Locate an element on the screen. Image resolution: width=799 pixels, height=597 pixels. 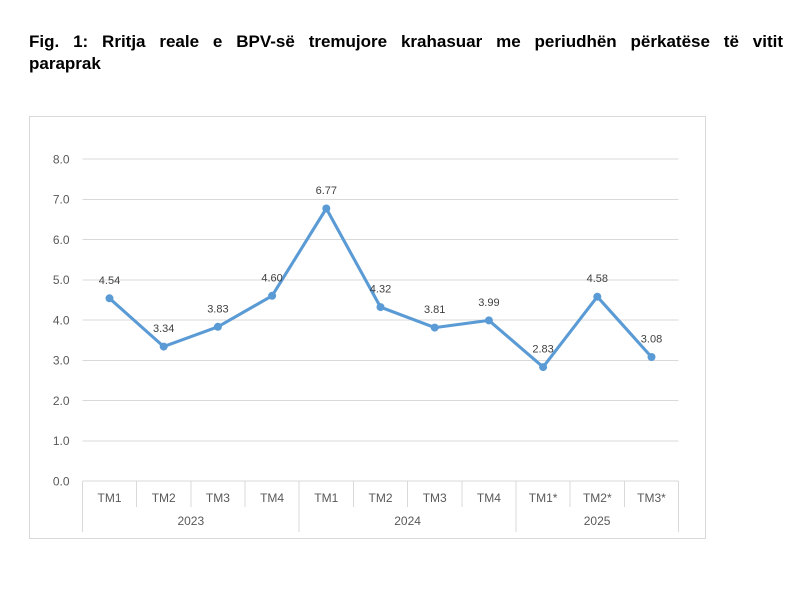
svg-text: 3.34 is located at coordinates (163, 329).